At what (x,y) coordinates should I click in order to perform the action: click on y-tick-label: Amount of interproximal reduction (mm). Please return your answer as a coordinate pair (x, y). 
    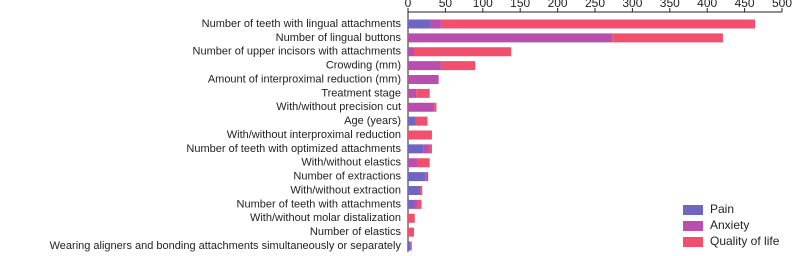
    Looking at the image, I should click on (304, 79).